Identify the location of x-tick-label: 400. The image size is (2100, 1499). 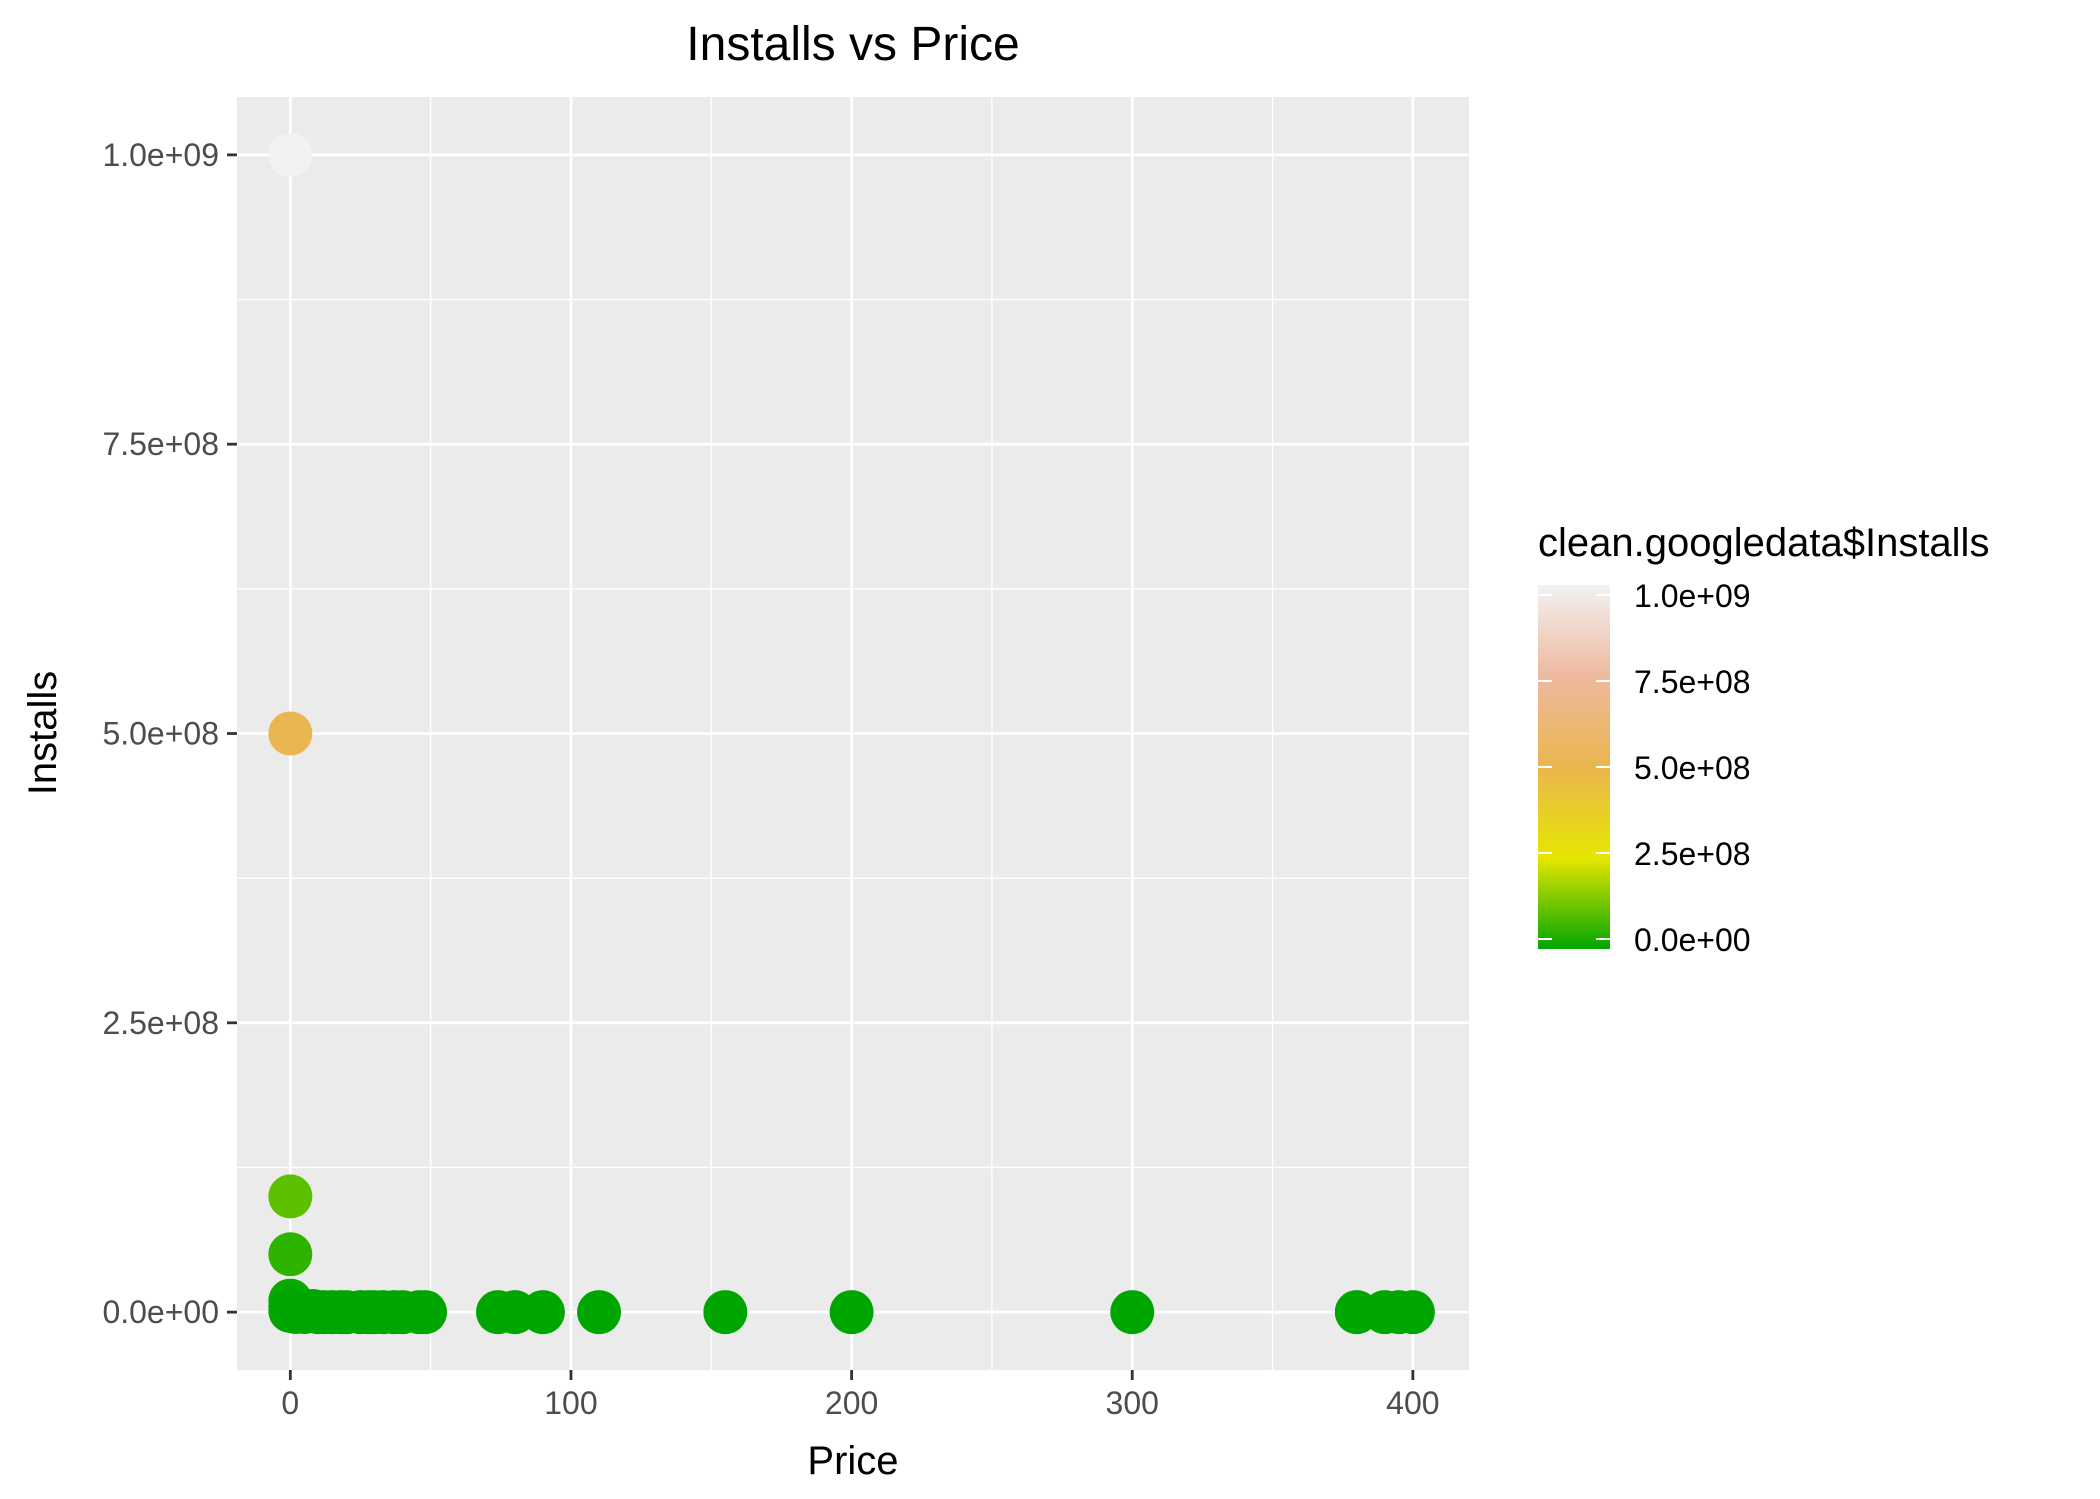
(1412, 1403).